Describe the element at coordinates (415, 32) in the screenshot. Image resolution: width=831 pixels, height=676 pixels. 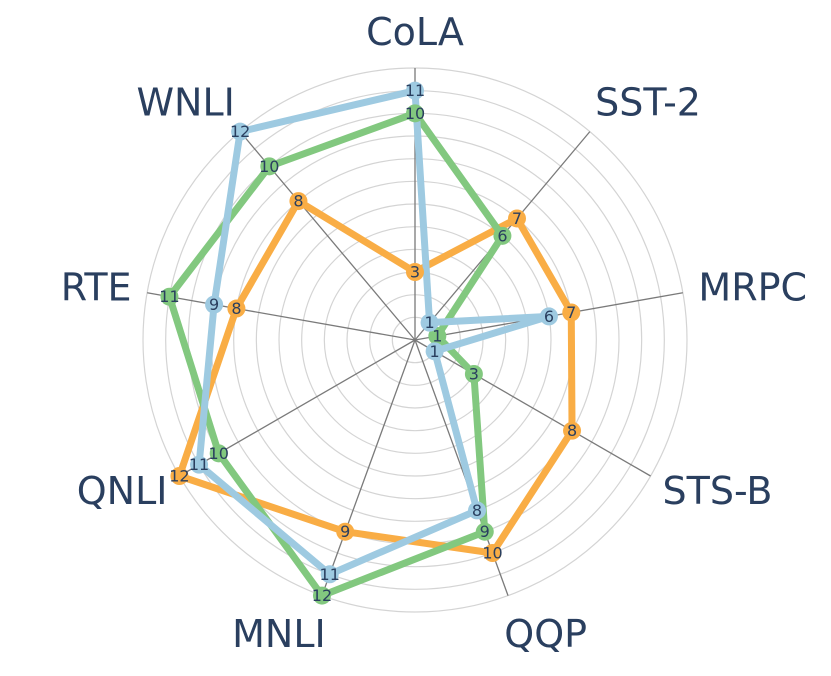
I see `axis-label-cola: CoLA` at that location.